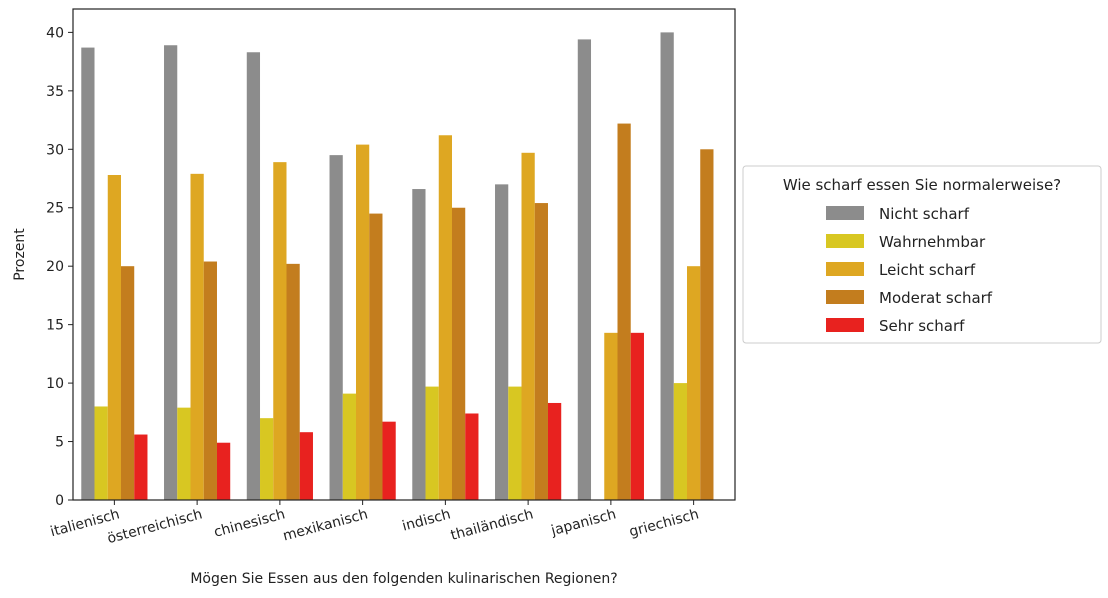  I want to click on y-axis: 0 5 10 15 20 25 30 35 40, so click(59, 267).